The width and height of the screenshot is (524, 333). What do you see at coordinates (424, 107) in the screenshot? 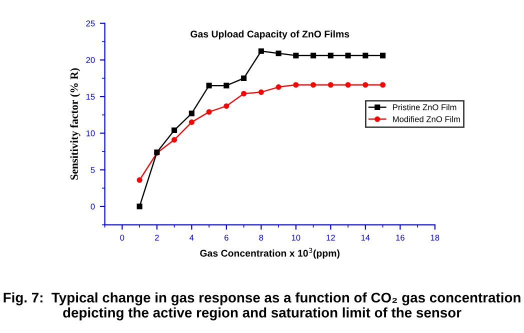
I see `legend-label: Pristine ZnO Film` at bounding box center [424, 107].